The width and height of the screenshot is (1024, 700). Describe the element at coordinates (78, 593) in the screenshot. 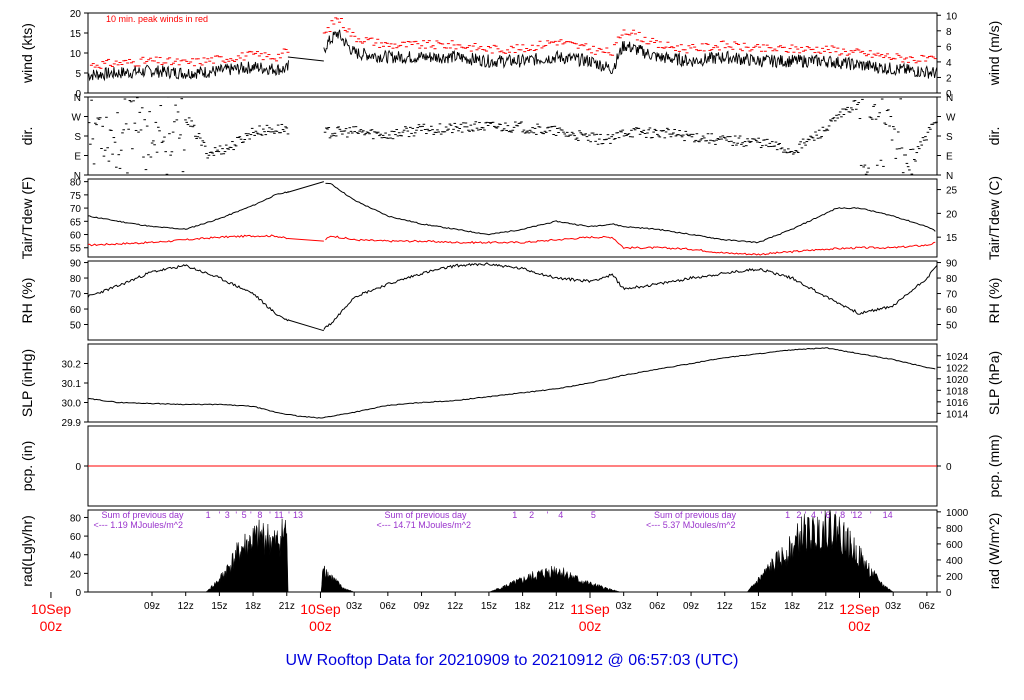

I see `left-tick-label-rad: 0` at that location.